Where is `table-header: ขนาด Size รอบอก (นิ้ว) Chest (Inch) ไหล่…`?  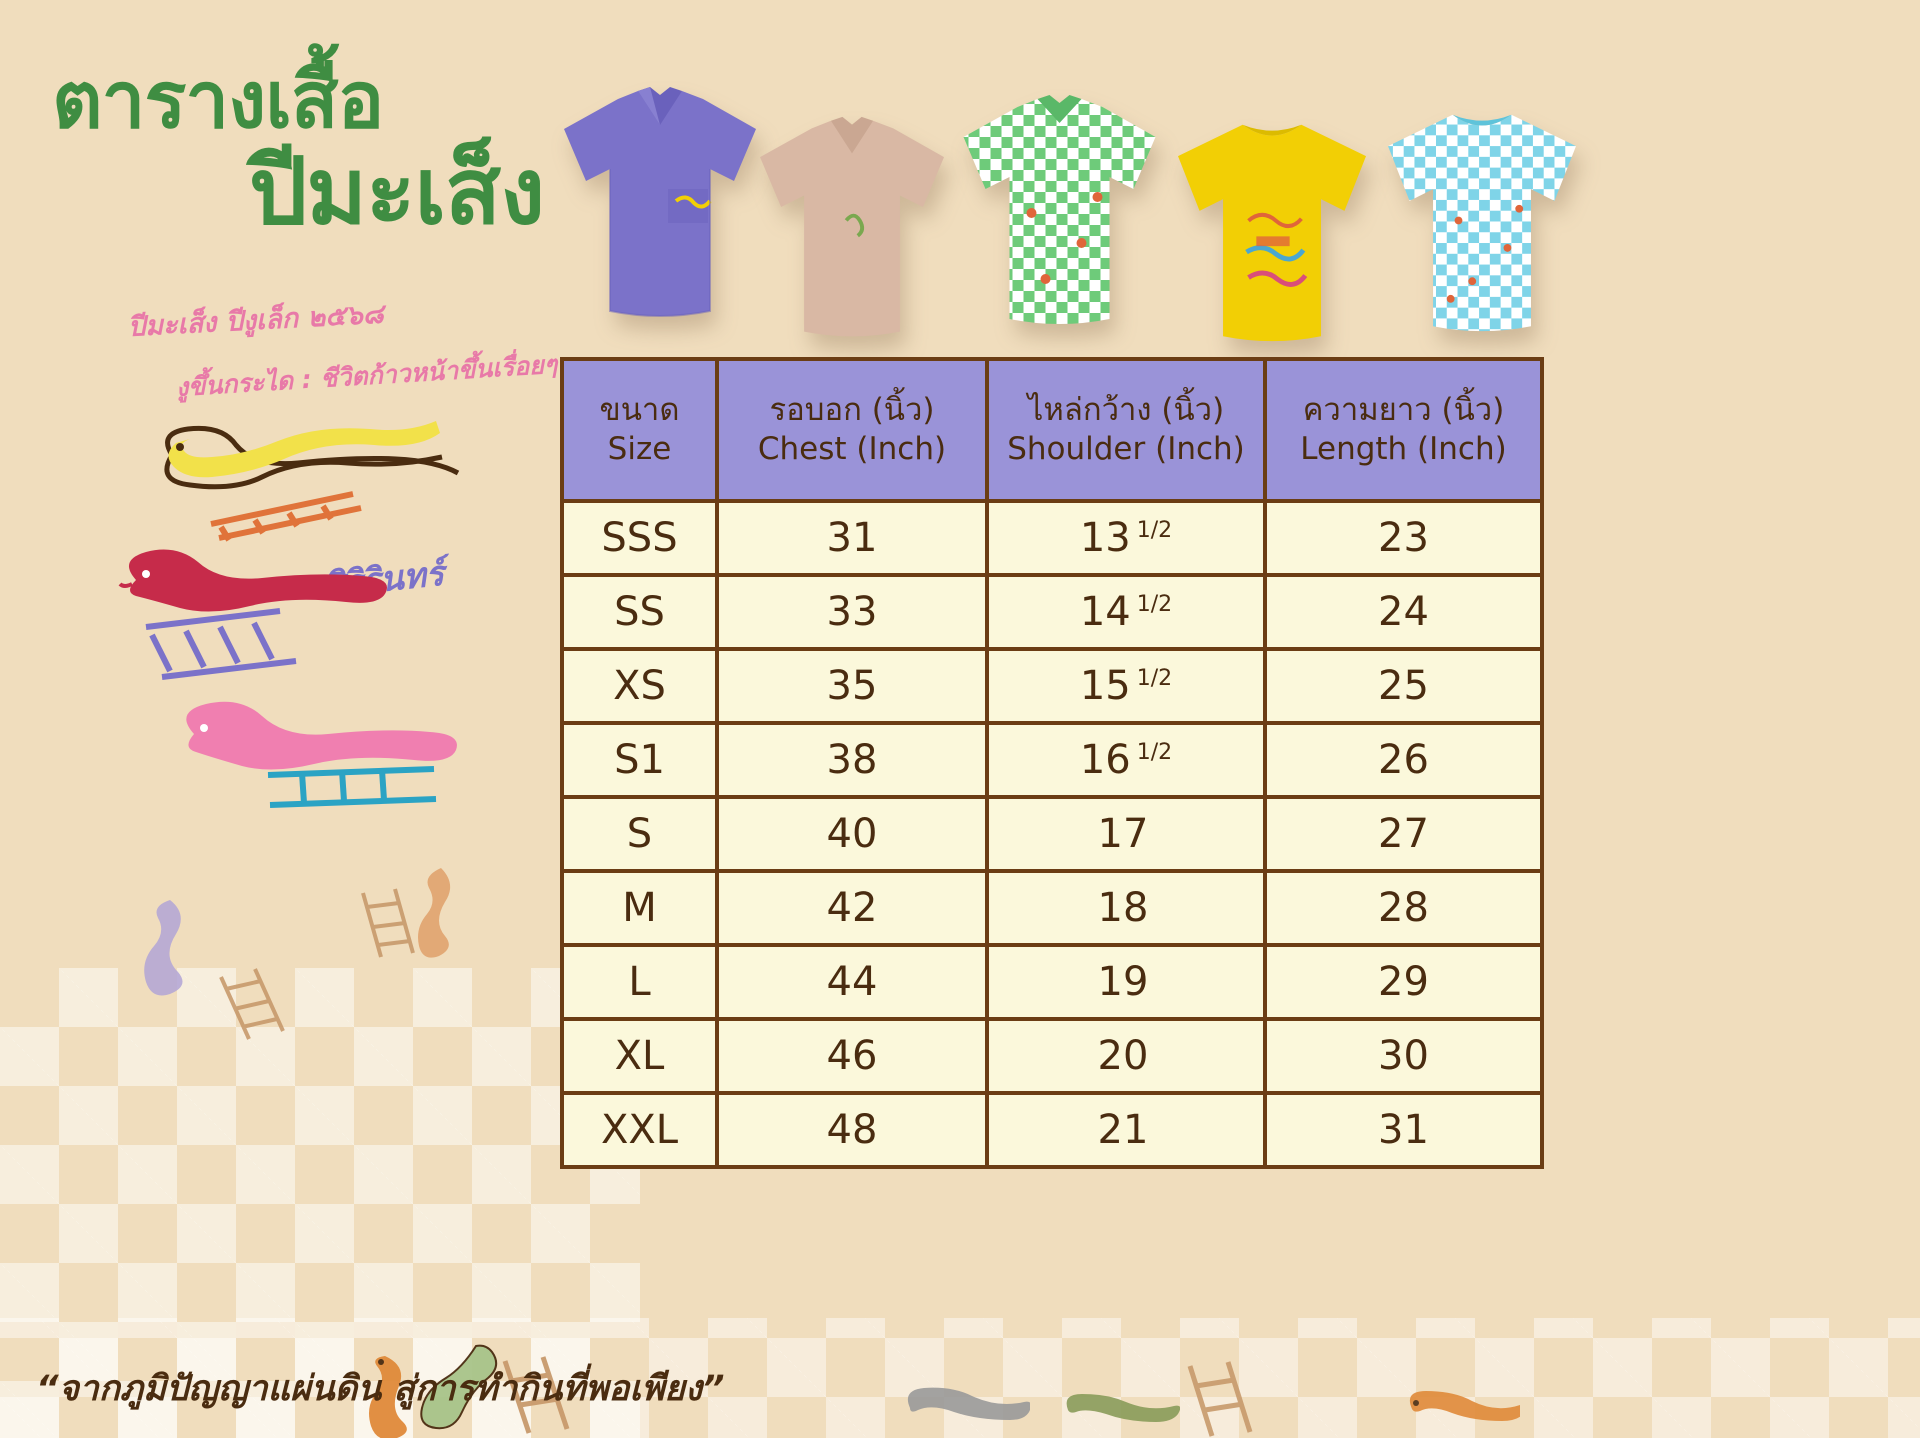 table-header: ขนาด Size รอบอก (นิ้ว) Chest (Inch) ไหล่… is located at coordinates (1052, 430).